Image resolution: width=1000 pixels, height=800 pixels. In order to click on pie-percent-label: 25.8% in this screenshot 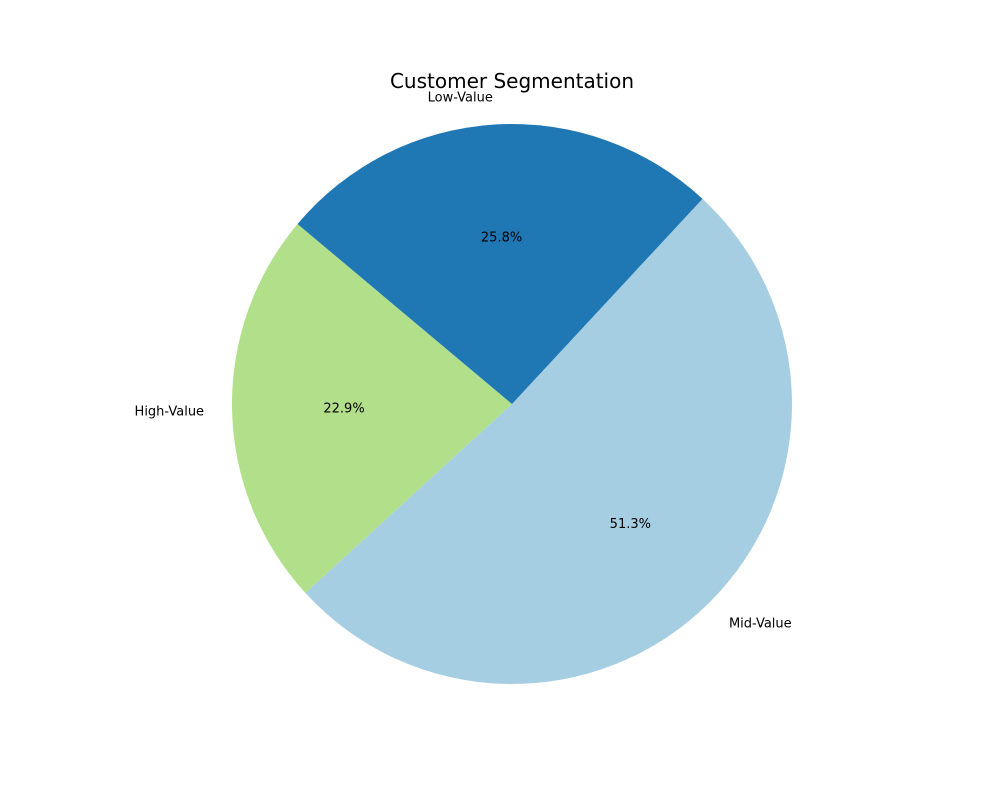, I will do `click(501, 237)`.